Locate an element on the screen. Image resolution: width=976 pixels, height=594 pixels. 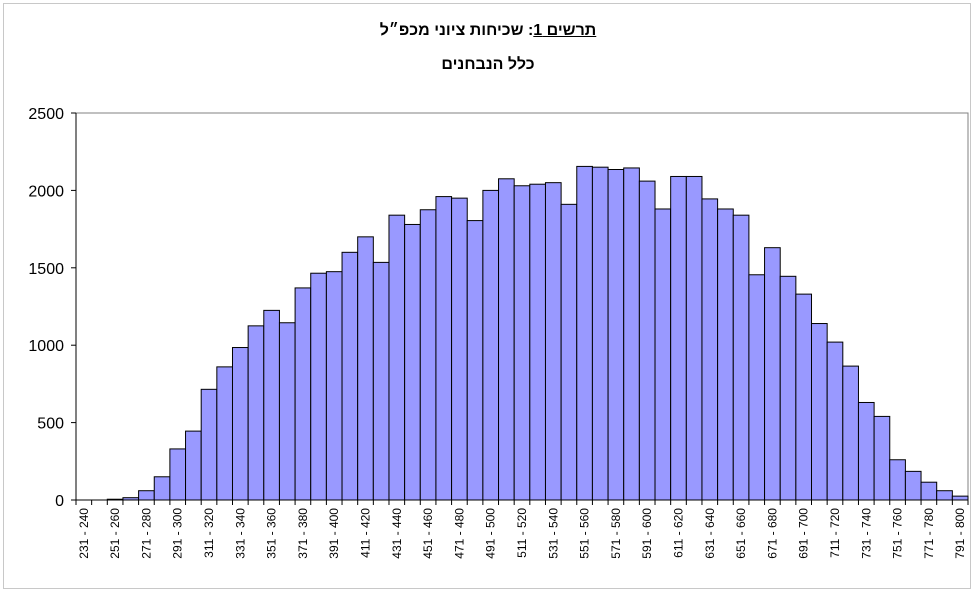
chart-title: תרשים 1: שכיחות ציוני מכפ״ל is located at coordinates (488, 31).